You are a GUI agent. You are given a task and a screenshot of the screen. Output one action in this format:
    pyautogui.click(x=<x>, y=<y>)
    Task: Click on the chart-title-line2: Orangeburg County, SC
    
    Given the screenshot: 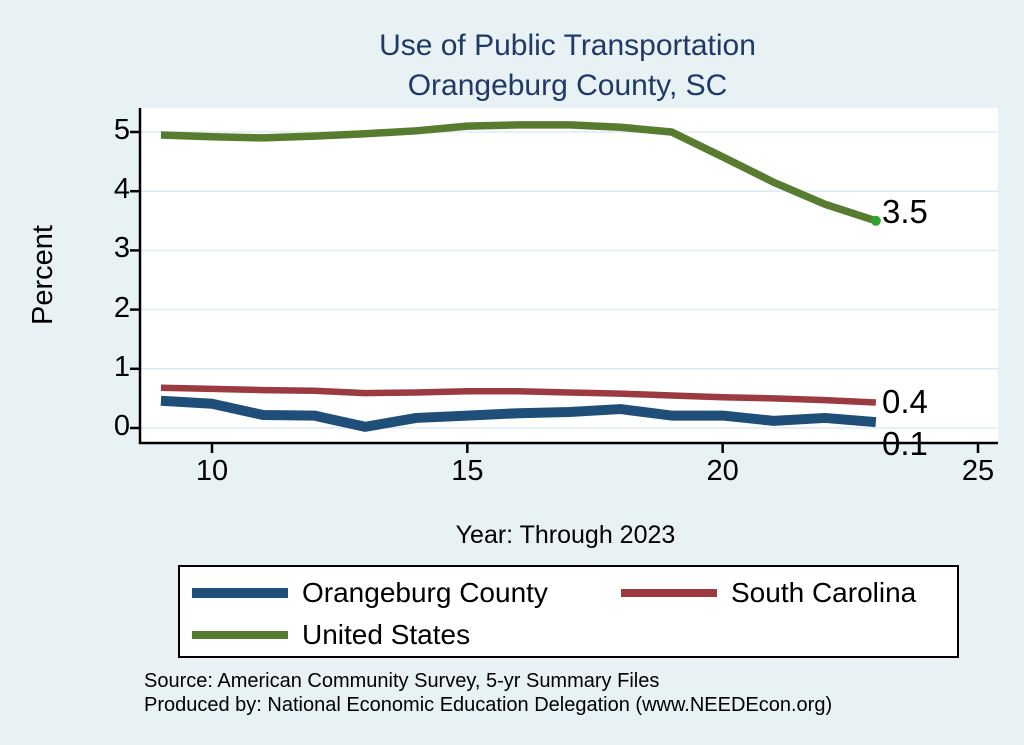 What is the action you would take?
    pyautogui.click(x=567, y=85)
    